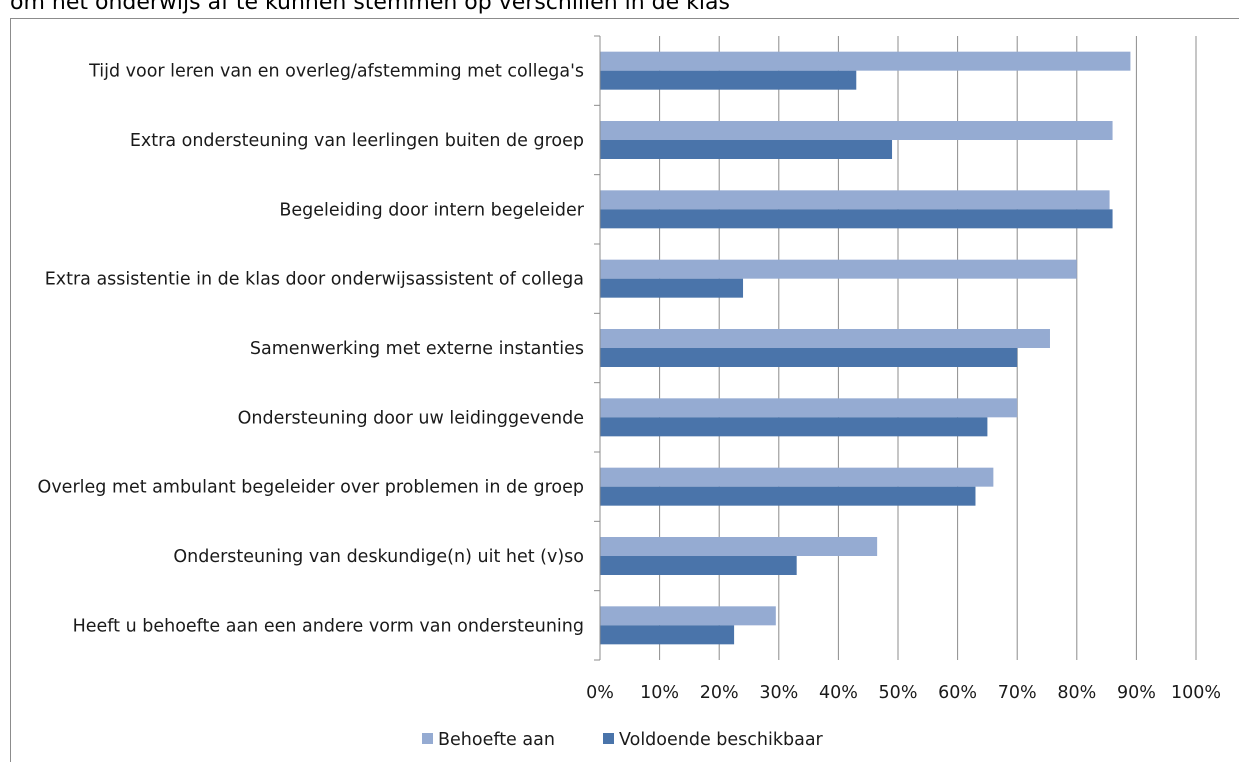 This screenshot has width=1240, height=762. What do you see at coordinates (1136, 693) in the screenshot?
I see `x-tick-label: 90%` at bounding box center [1136, 693].